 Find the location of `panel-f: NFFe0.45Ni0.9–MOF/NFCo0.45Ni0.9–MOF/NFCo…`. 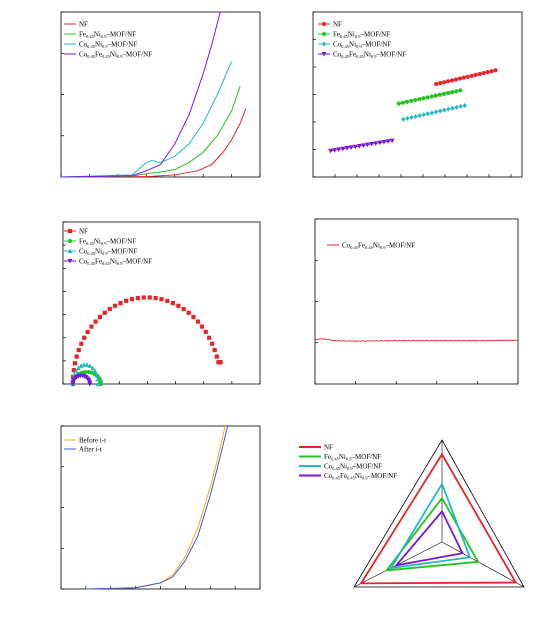

panel-f: NFFe0.45Ni0.9–MOF/NFCo0.45Ni0.9–MOF/NFCo… is located at coordinates (412, 513).